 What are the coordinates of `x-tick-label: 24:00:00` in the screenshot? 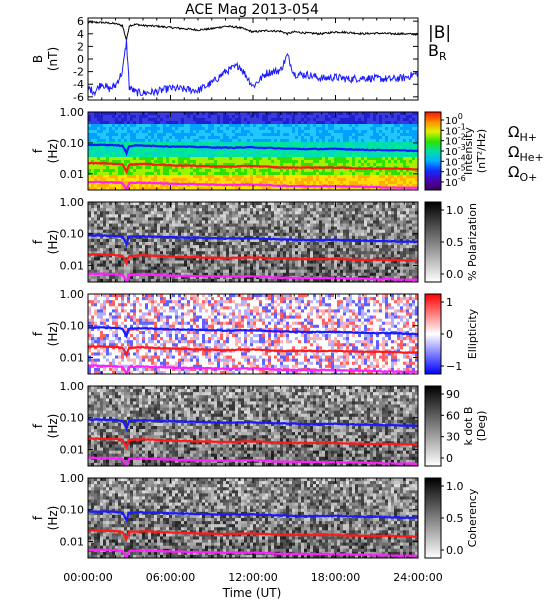 It's located at (417, 577).